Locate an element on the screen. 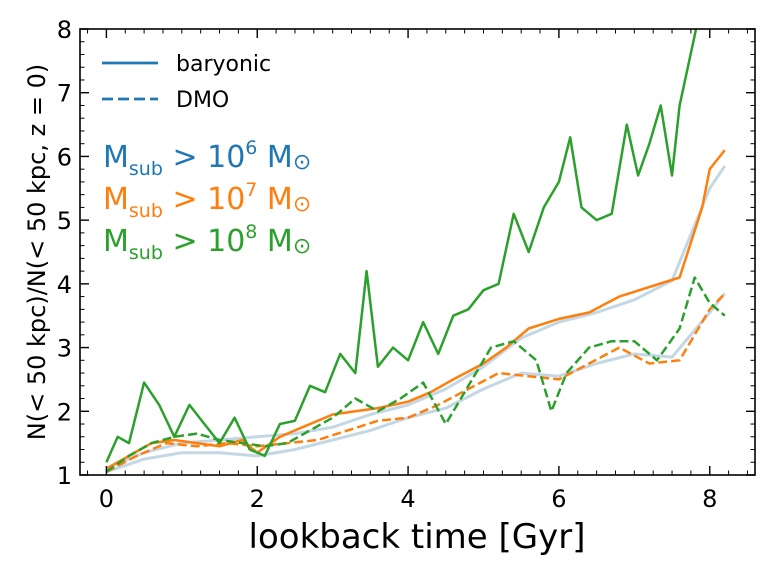 This screenshot has width=781, height=572. y-tick-label: 4 is located at coordinates (64, 285).